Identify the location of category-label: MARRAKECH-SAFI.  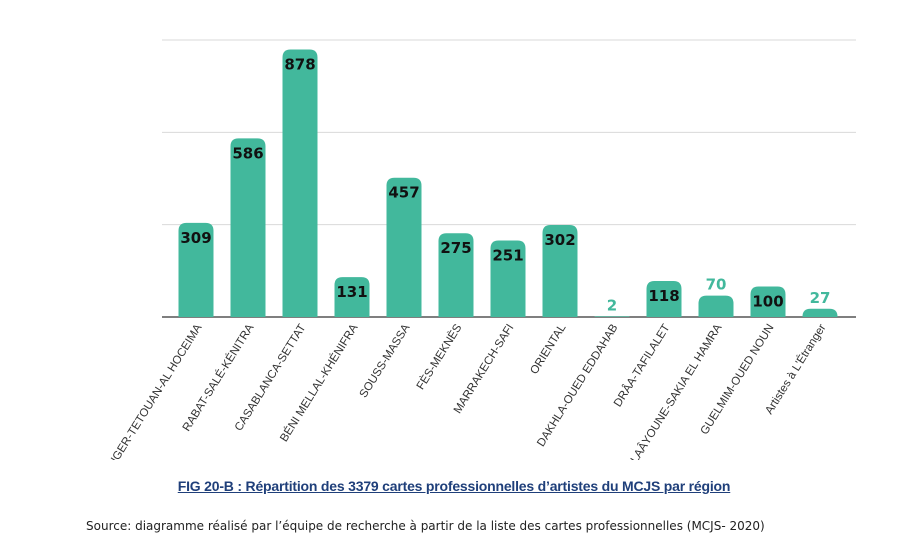
(484, 369).